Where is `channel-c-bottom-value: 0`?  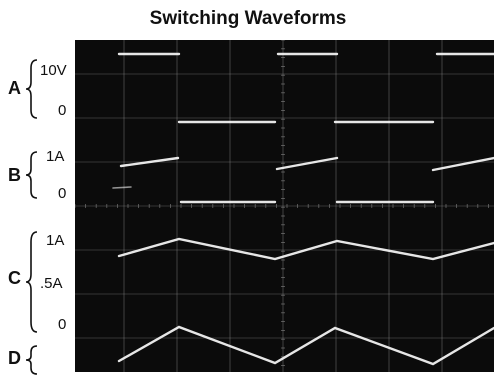 channel-c-bottom-value: 0 is located at coordinates (62, 324).